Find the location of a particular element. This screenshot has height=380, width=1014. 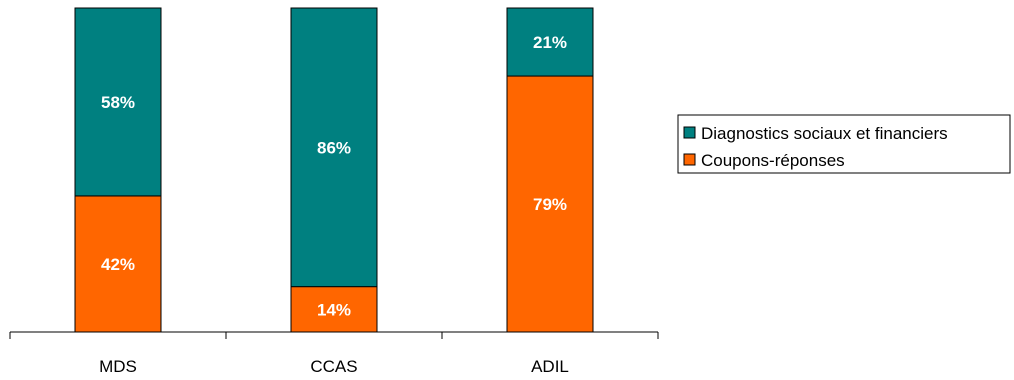

bar-segment-ccas-diagnostics-sociaux-et-financiers is located at coordinates (334, 147).